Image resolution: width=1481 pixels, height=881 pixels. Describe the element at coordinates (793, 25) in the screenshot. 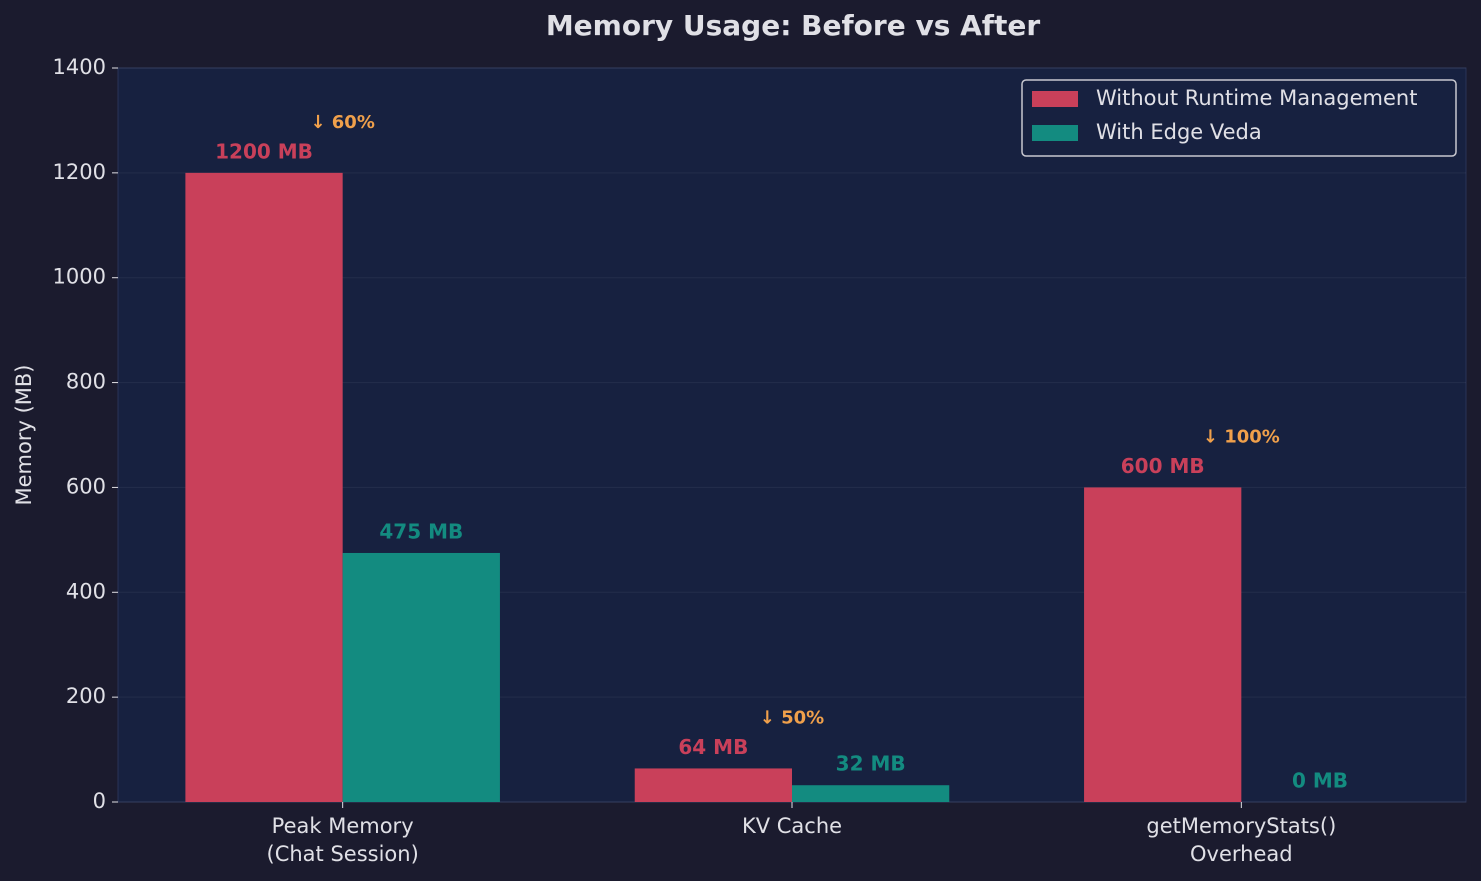

I see `chart-title: Memory Usage: Before vs After` at that location.